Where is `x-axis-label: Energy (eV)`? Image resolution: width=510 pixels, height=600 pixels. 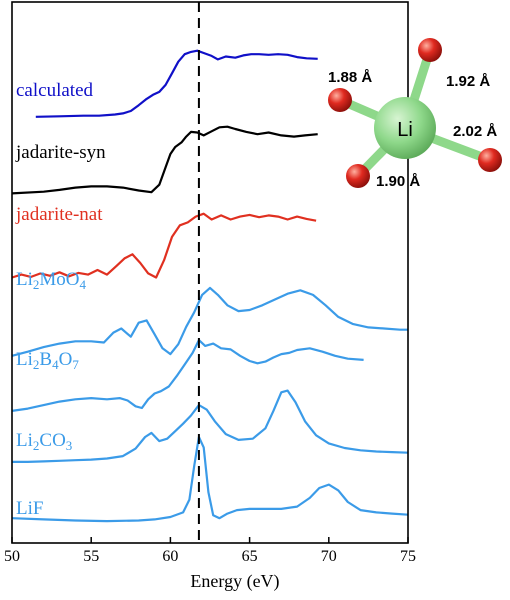
x-axis-label: Energy (eV) is located at coordinates (234, 581).